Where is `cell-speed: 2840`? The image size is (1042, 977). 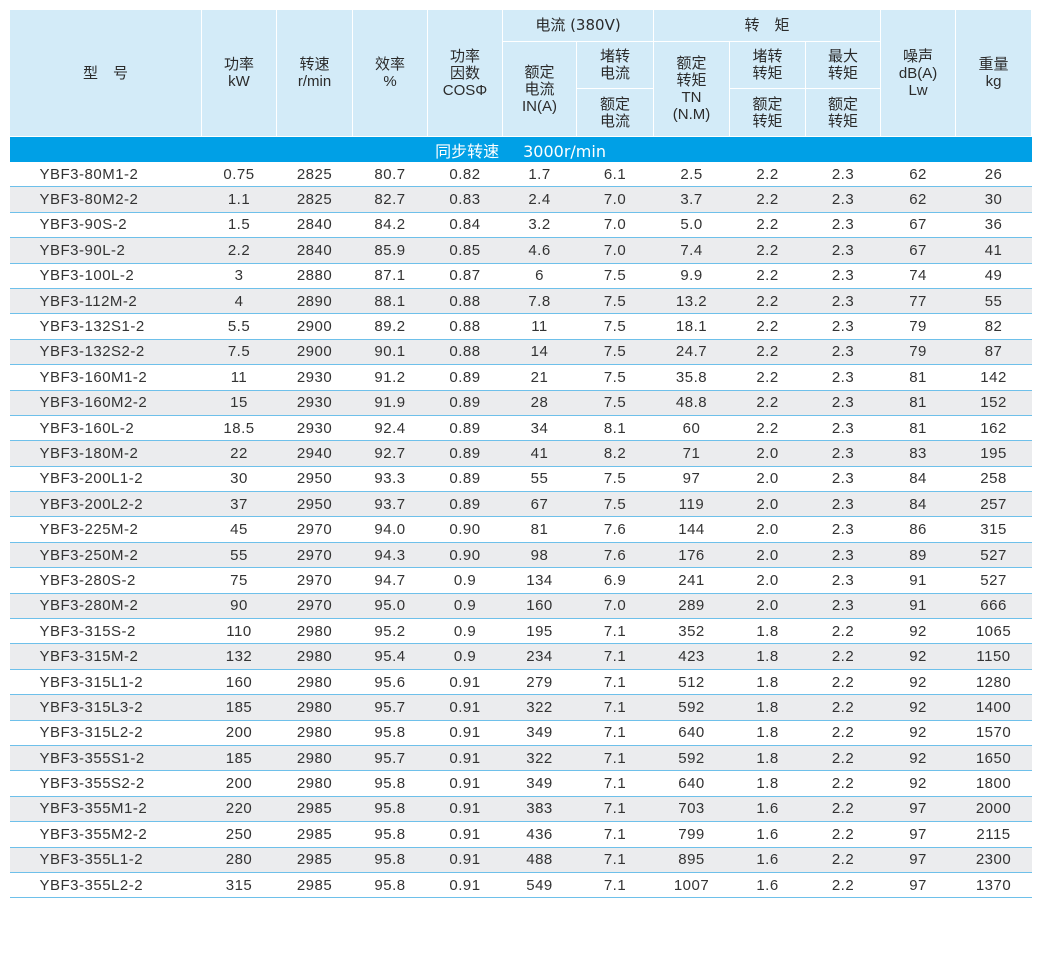
cell-speed: 2840 is located at coordinates (314, 250).